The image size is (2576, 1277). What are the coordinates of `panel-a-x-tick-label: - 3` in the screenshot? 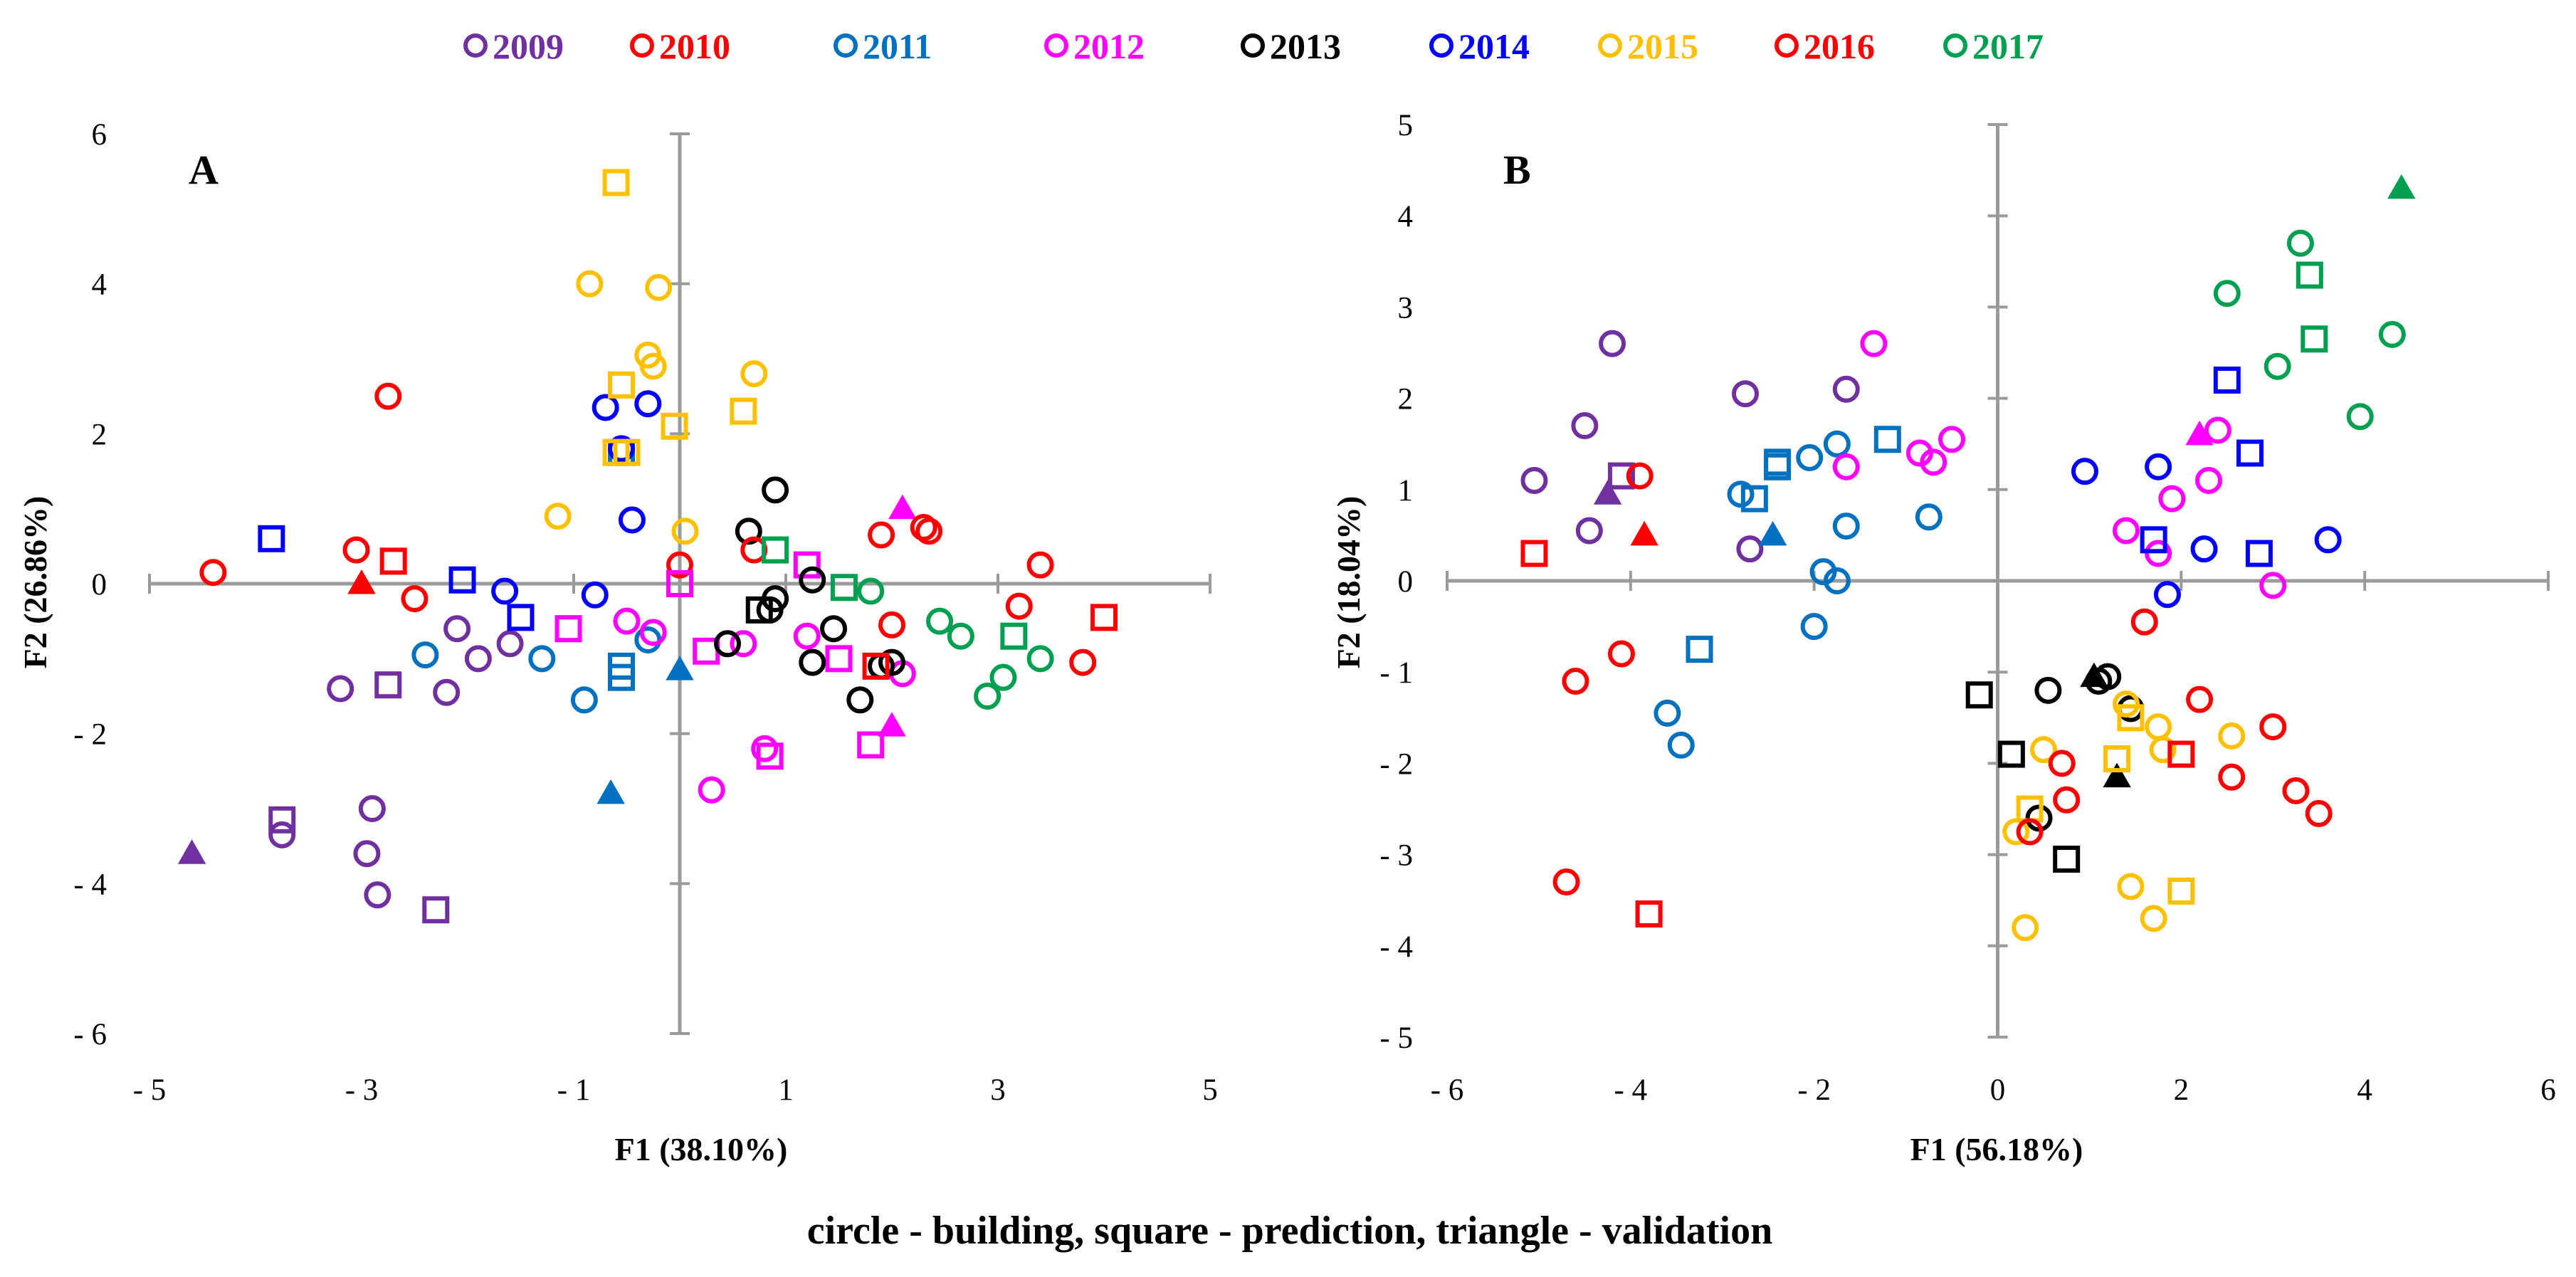 It's located at (362, 1090).